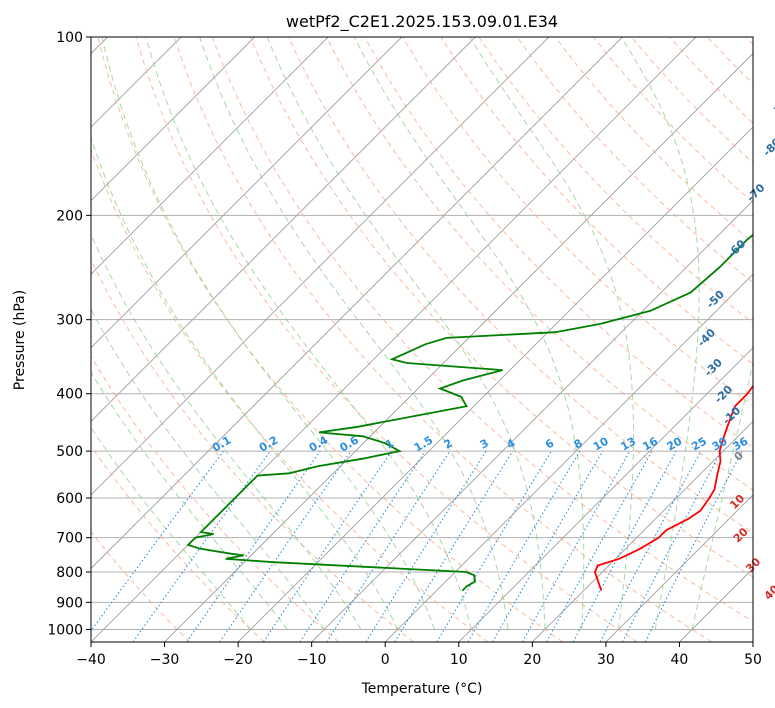  What do you see at coordinates (422, 22) in the screenshot?
I see `chart-title: wetPf2_C2E1.2025.153.09.01.E34` at bounding box center [422, 22].